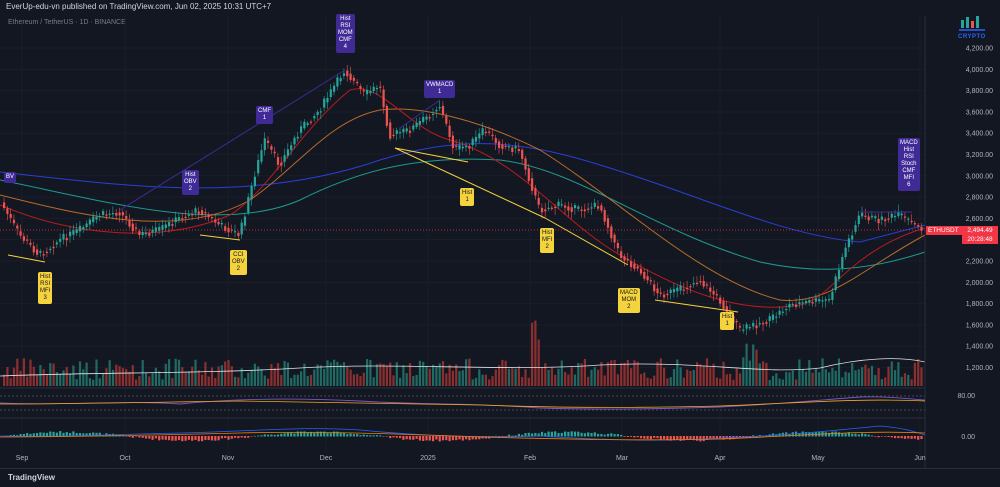 The width and height of the screenshot is (1000, 487). What do you see at coordinates (440, 89) in the screenshot?
I see `signal-tag: VWMACD 1` at bounding box center [440, 89].